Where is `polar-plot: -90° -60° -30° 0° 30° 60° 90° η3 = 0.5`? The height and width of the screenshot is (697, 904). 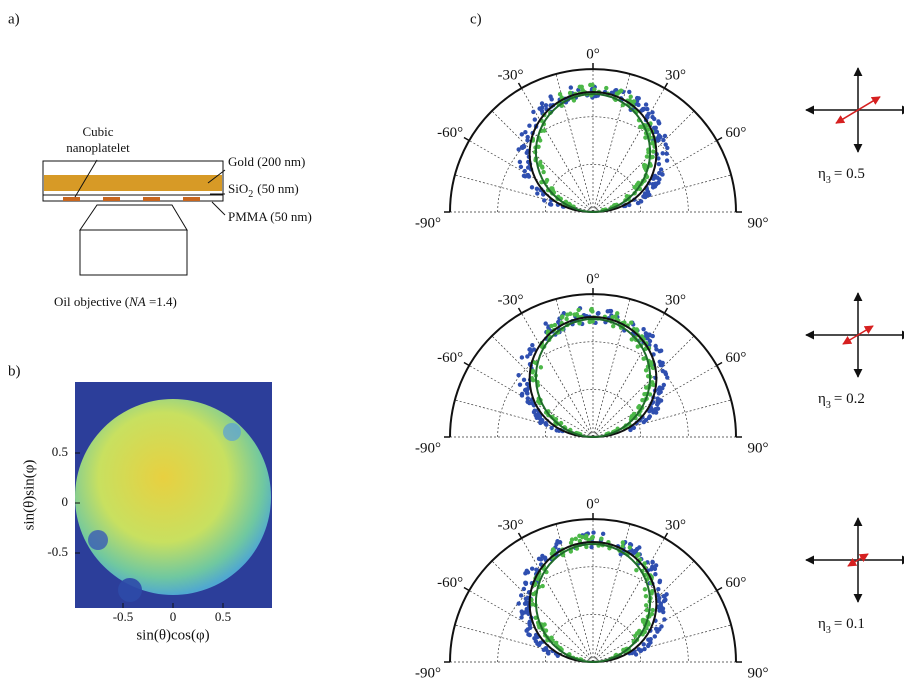
polar-plot: -90° -60° -30° 0° 30° 60° 90° η3 = 0.5 is located at coordinates (659, 138).